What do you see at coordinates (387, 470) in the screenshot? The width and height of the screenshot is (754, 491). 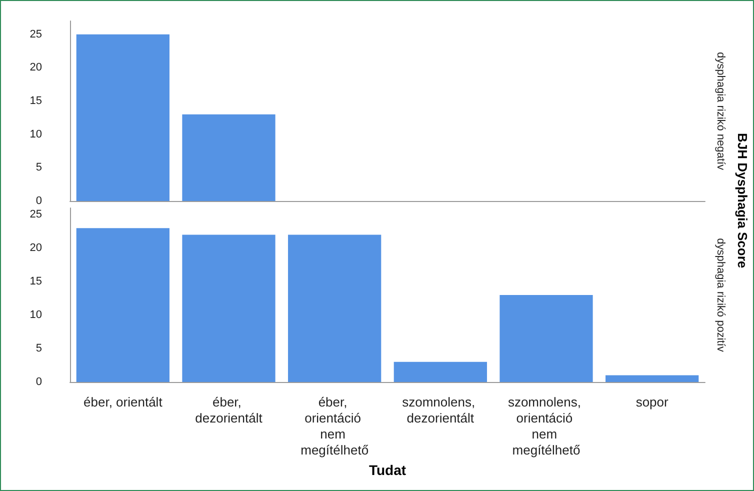 I see `x-axis-title: Tudat` at bounding box center [387, 470].